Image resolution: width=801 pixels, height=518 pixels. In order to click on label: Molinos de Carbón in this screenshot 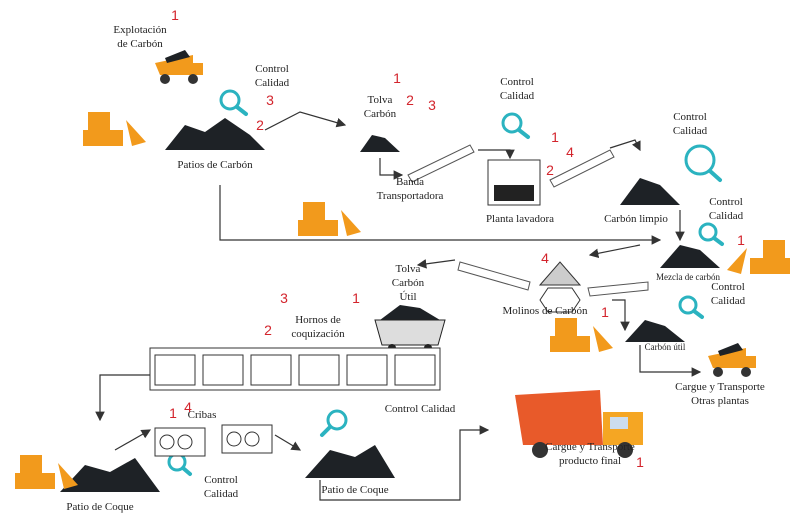, I will do `click(545, 311)`.